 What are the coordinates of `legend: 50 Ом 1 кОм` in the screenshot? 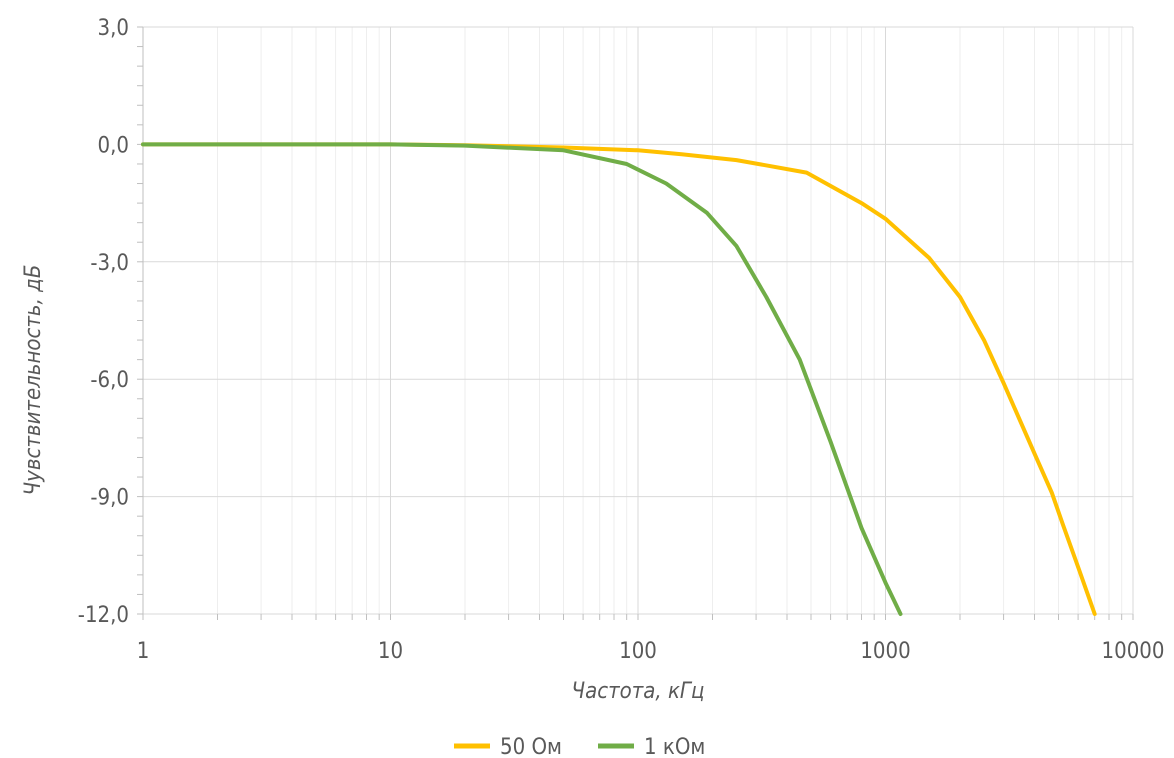 It's located at (579, 746).